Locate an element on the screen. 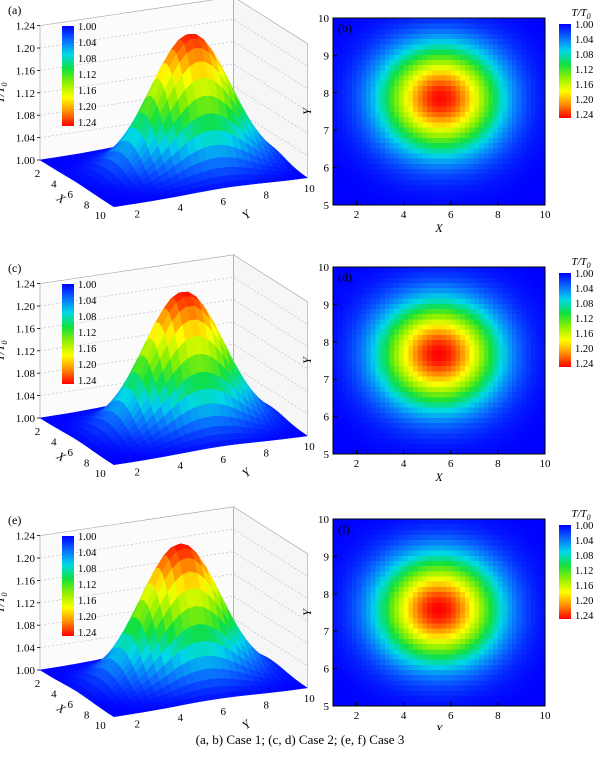 This screenshot has height=758, width=600. y-tick-label: 6 is located at coordinates (327, 418).